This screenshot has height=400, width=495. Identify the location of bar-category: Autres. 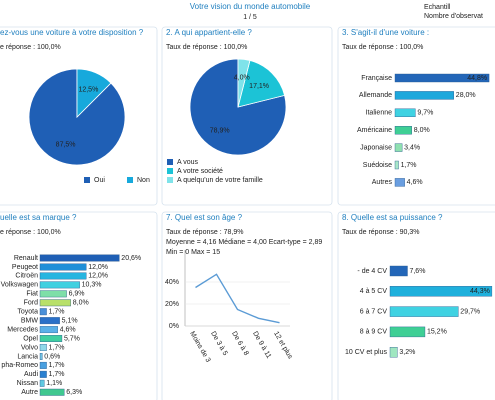
(382, 182).